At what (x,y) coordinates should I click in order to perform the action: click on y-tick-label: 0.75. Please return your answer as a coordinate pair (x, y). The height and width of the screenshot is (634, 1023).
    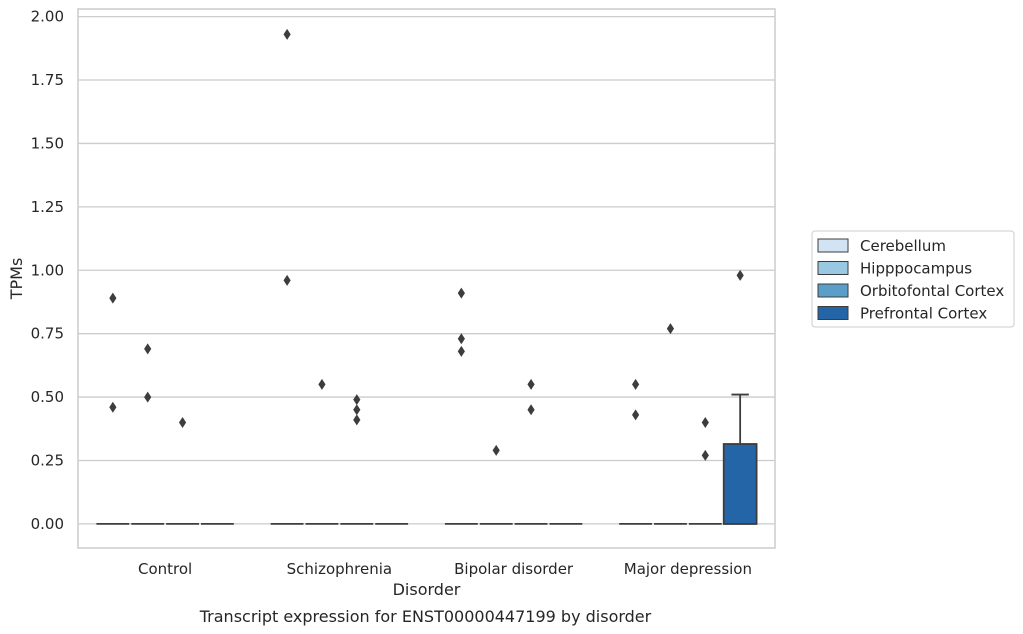
    Looking at the image, I should click on (47, 334).